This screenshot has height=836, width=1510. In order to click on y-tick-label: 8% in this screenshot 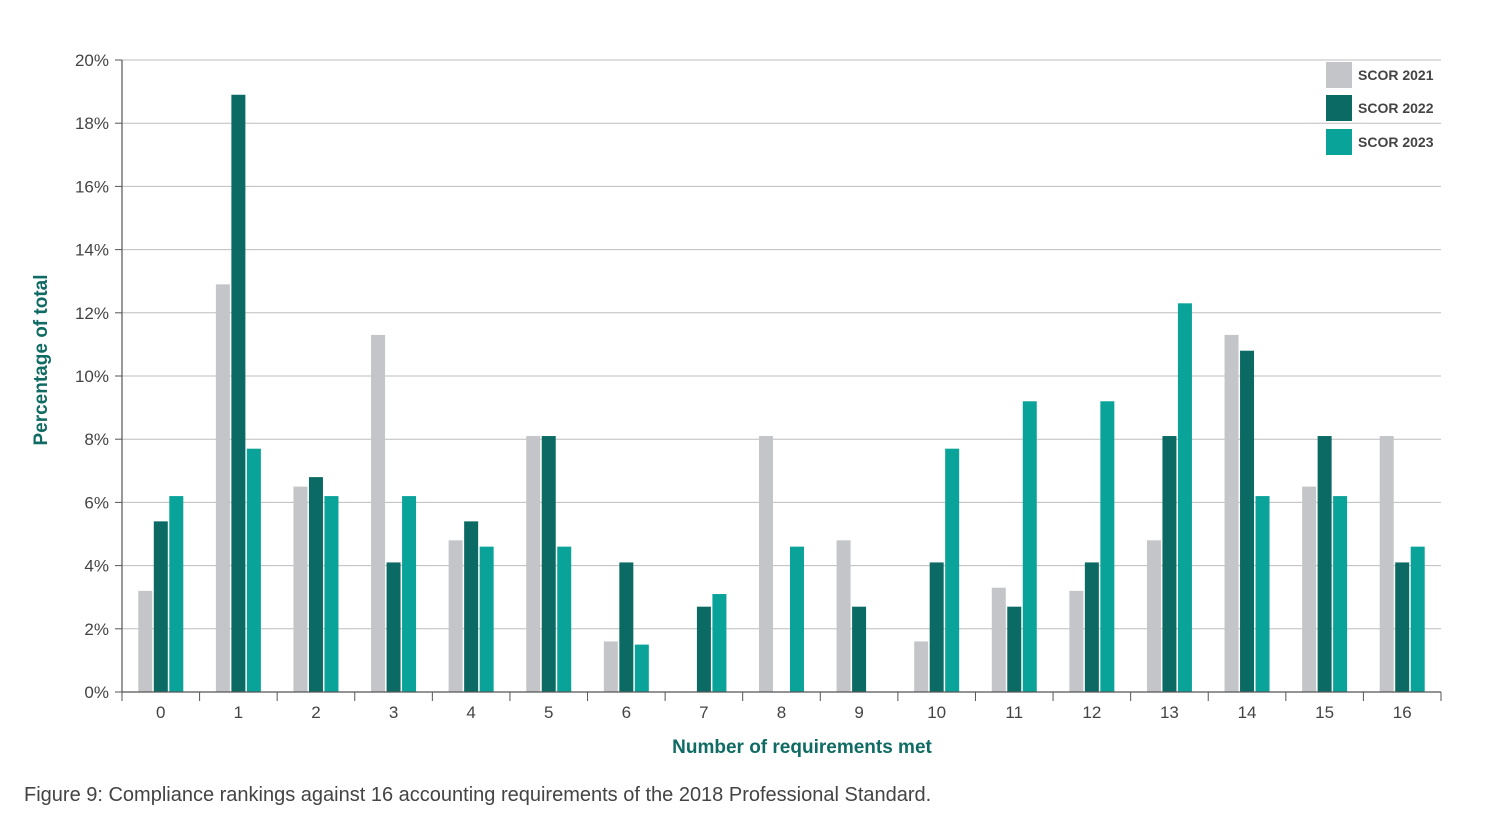, I will do `click(96, 439)`.